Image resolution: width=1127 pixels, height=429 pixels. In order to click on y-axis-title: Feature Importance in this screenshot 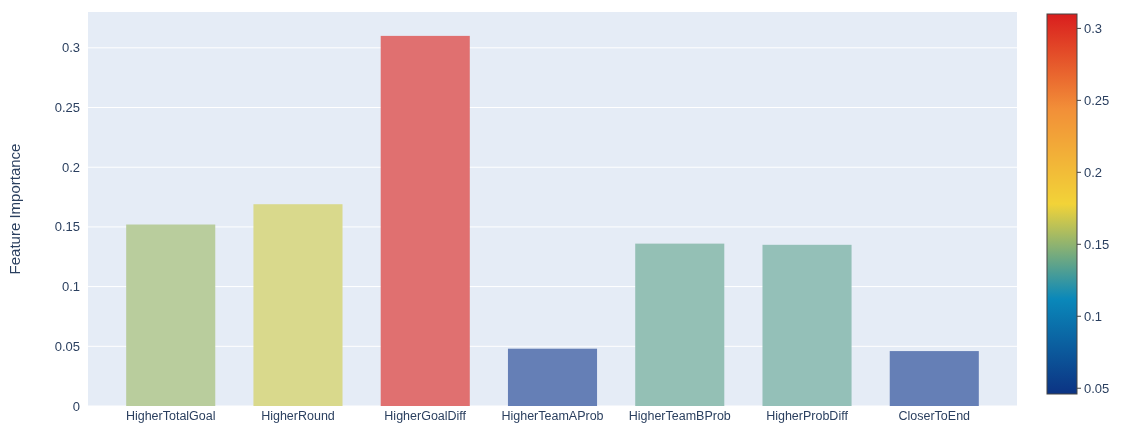, I will do `click(14, 209)`.